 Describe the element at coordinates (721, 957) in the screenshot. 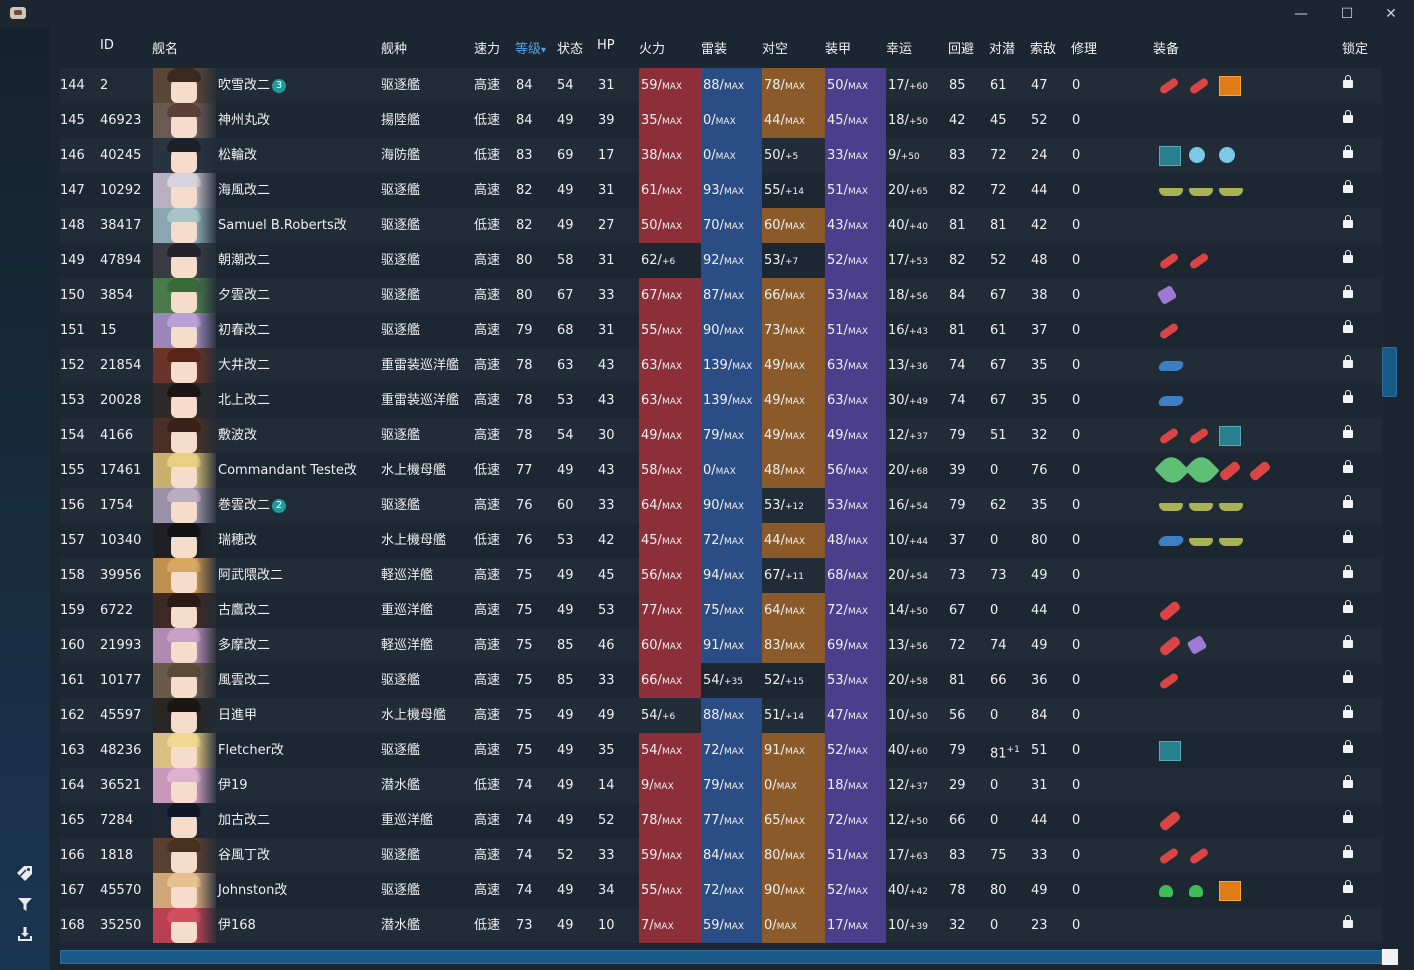

I see `horizontal-scrollbar` at that location.